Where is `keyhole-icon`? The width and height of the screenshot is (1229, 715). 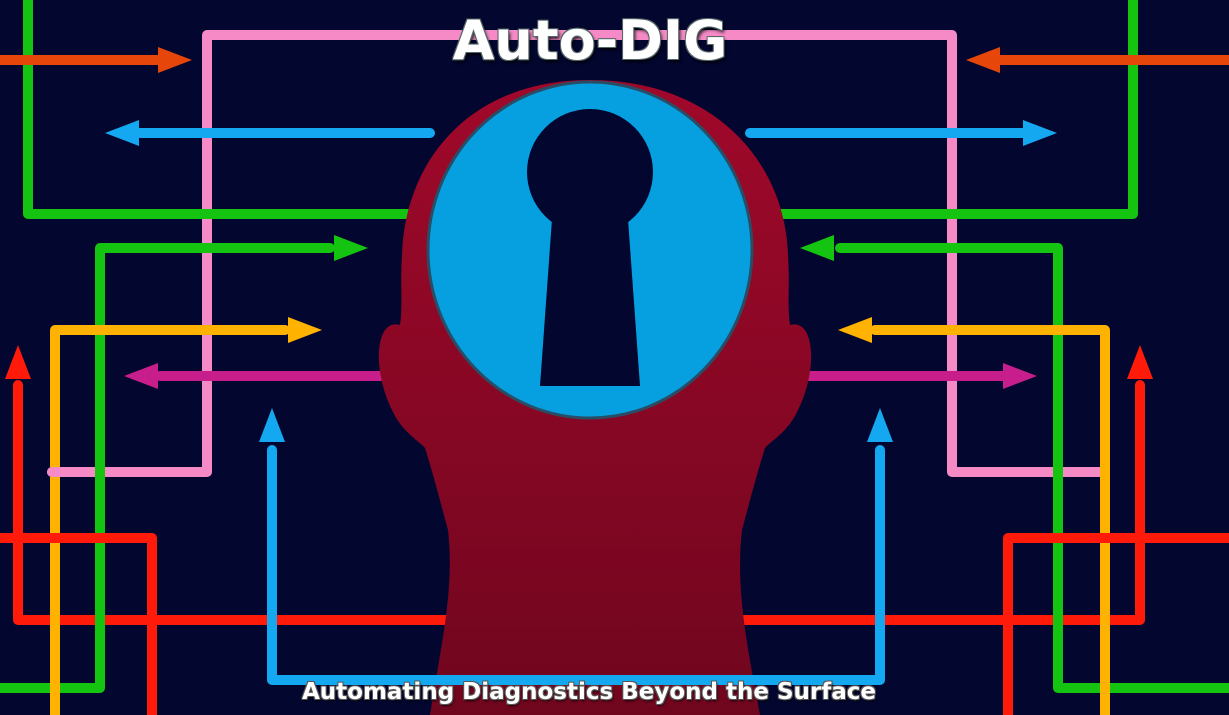 keyhole-icon is located at coordinates (590, 250).